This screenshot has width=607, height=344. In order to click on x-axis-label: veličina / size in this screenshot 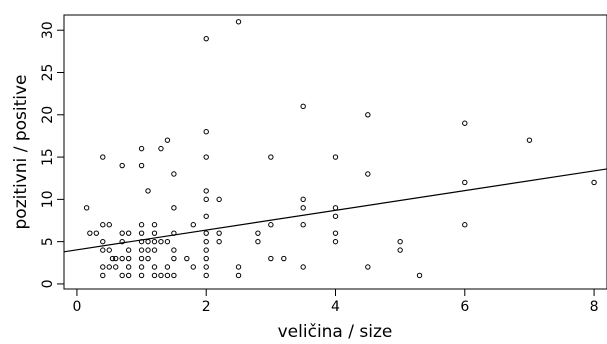, I will do `click(335, 332)`.